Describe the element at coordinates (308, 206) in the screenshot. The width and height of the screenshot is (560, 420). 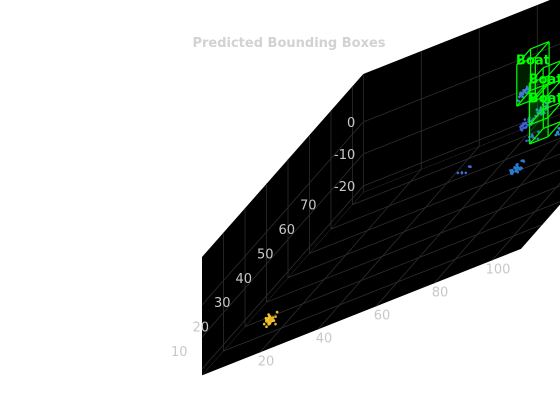
I see `y-tick-label: 70` at that location.